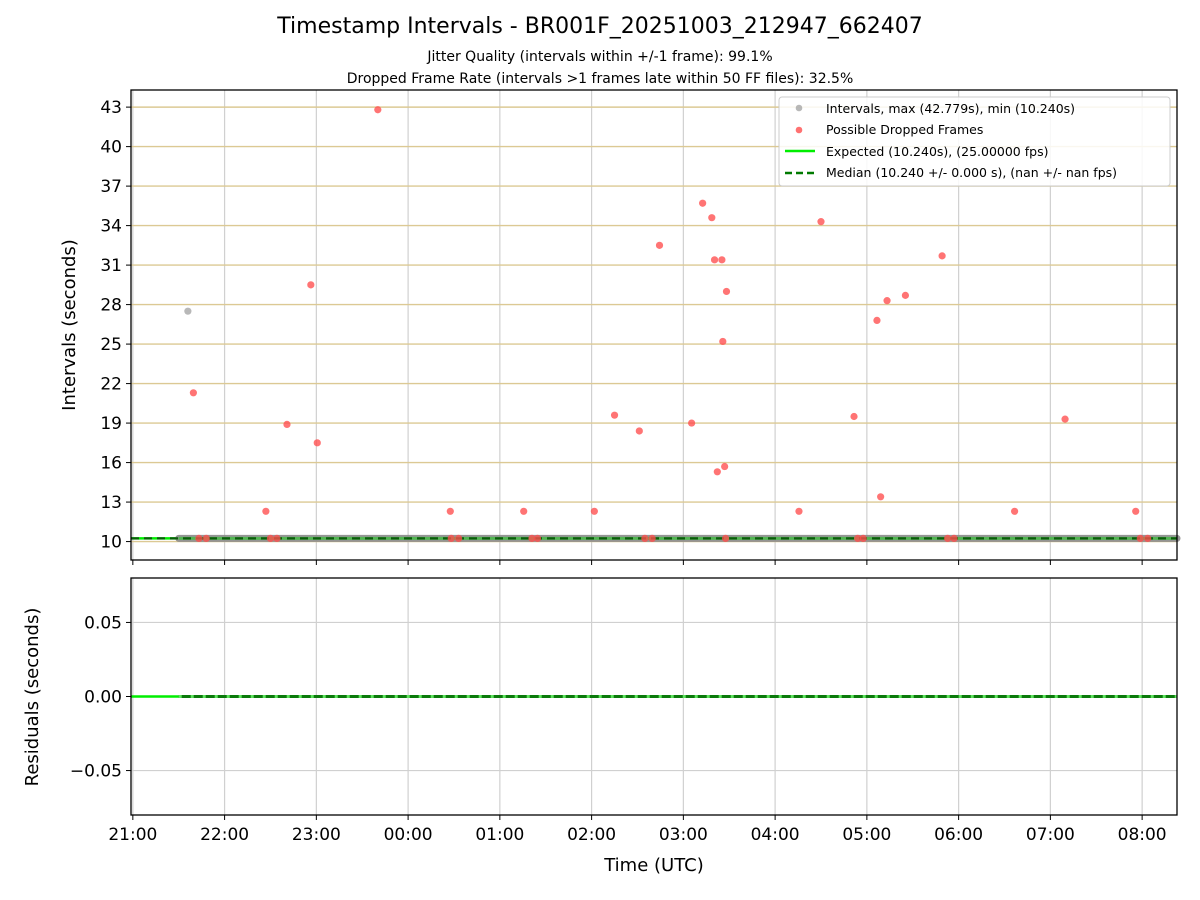  What do you see at coordinates (111, 345) in the screenshot?
I see `top-y-tick-label: 25` at bounding box center [111, 345].